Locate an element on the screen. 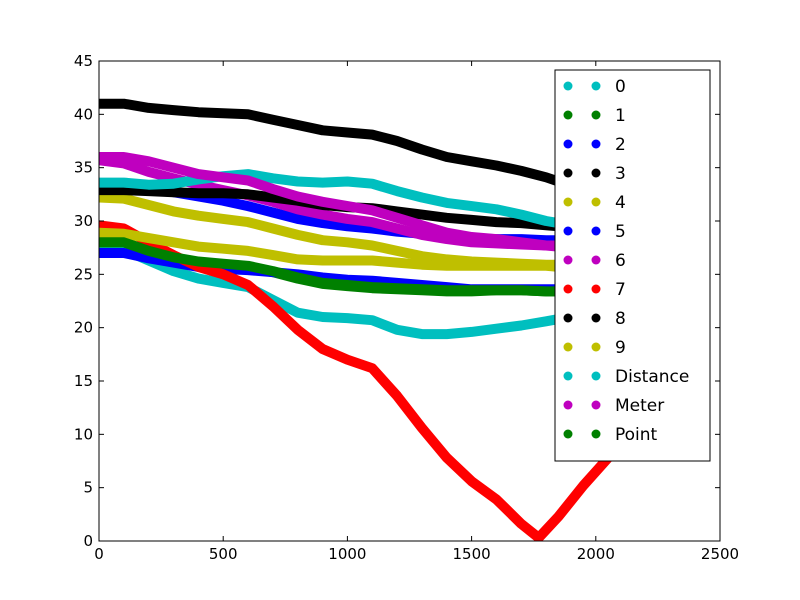 This screenshot has height=600, width=800. x-tick-label: 1000 is located at coordinates (347, 554).